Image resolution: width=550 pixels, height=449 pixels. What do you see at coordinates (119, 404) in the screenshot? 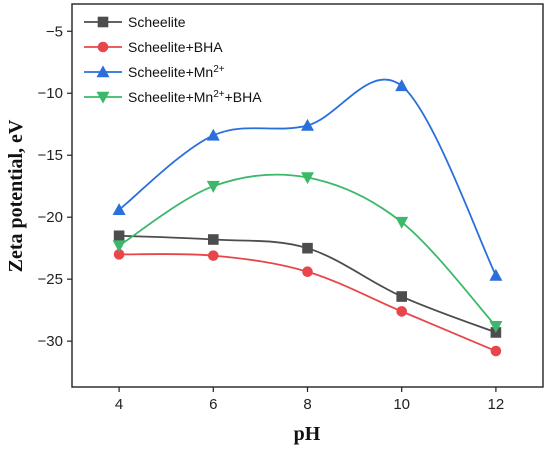
I see `x-tick-label: 4` at bounding box center [119, 404].